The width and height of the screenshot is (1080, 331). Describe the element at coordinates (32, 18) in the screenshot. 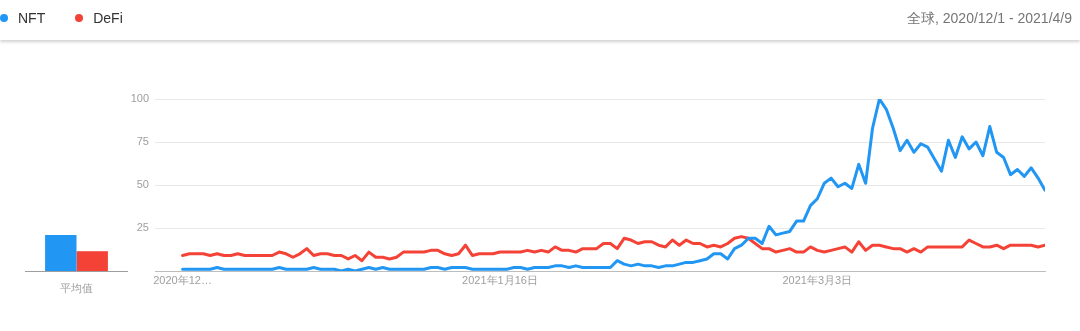

I see `legend-label: NFT` at that location.